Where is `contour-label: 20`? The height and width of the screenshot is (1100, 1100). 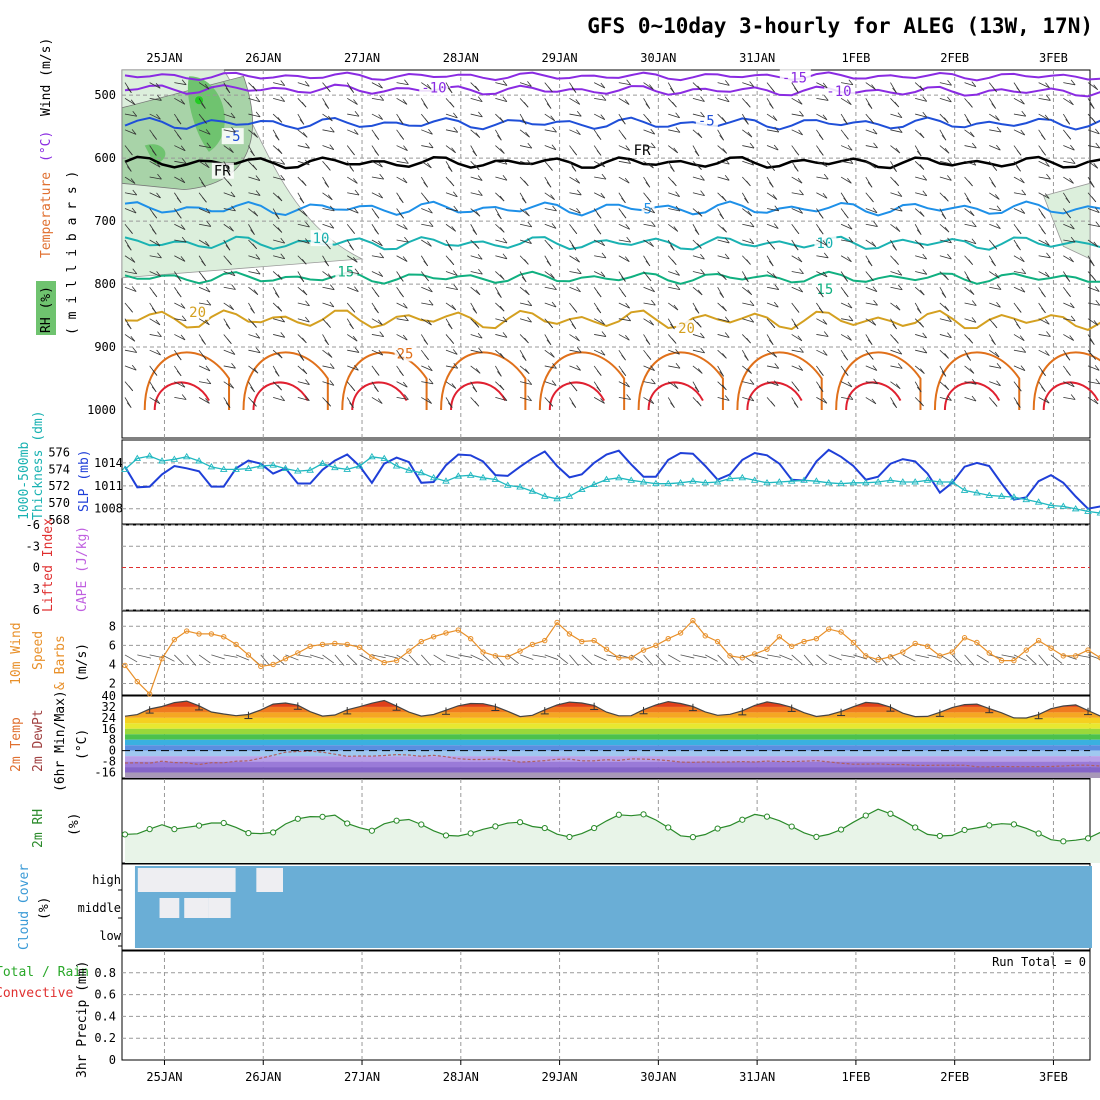 contour-label: 20 is located at coordinates (686, 329).